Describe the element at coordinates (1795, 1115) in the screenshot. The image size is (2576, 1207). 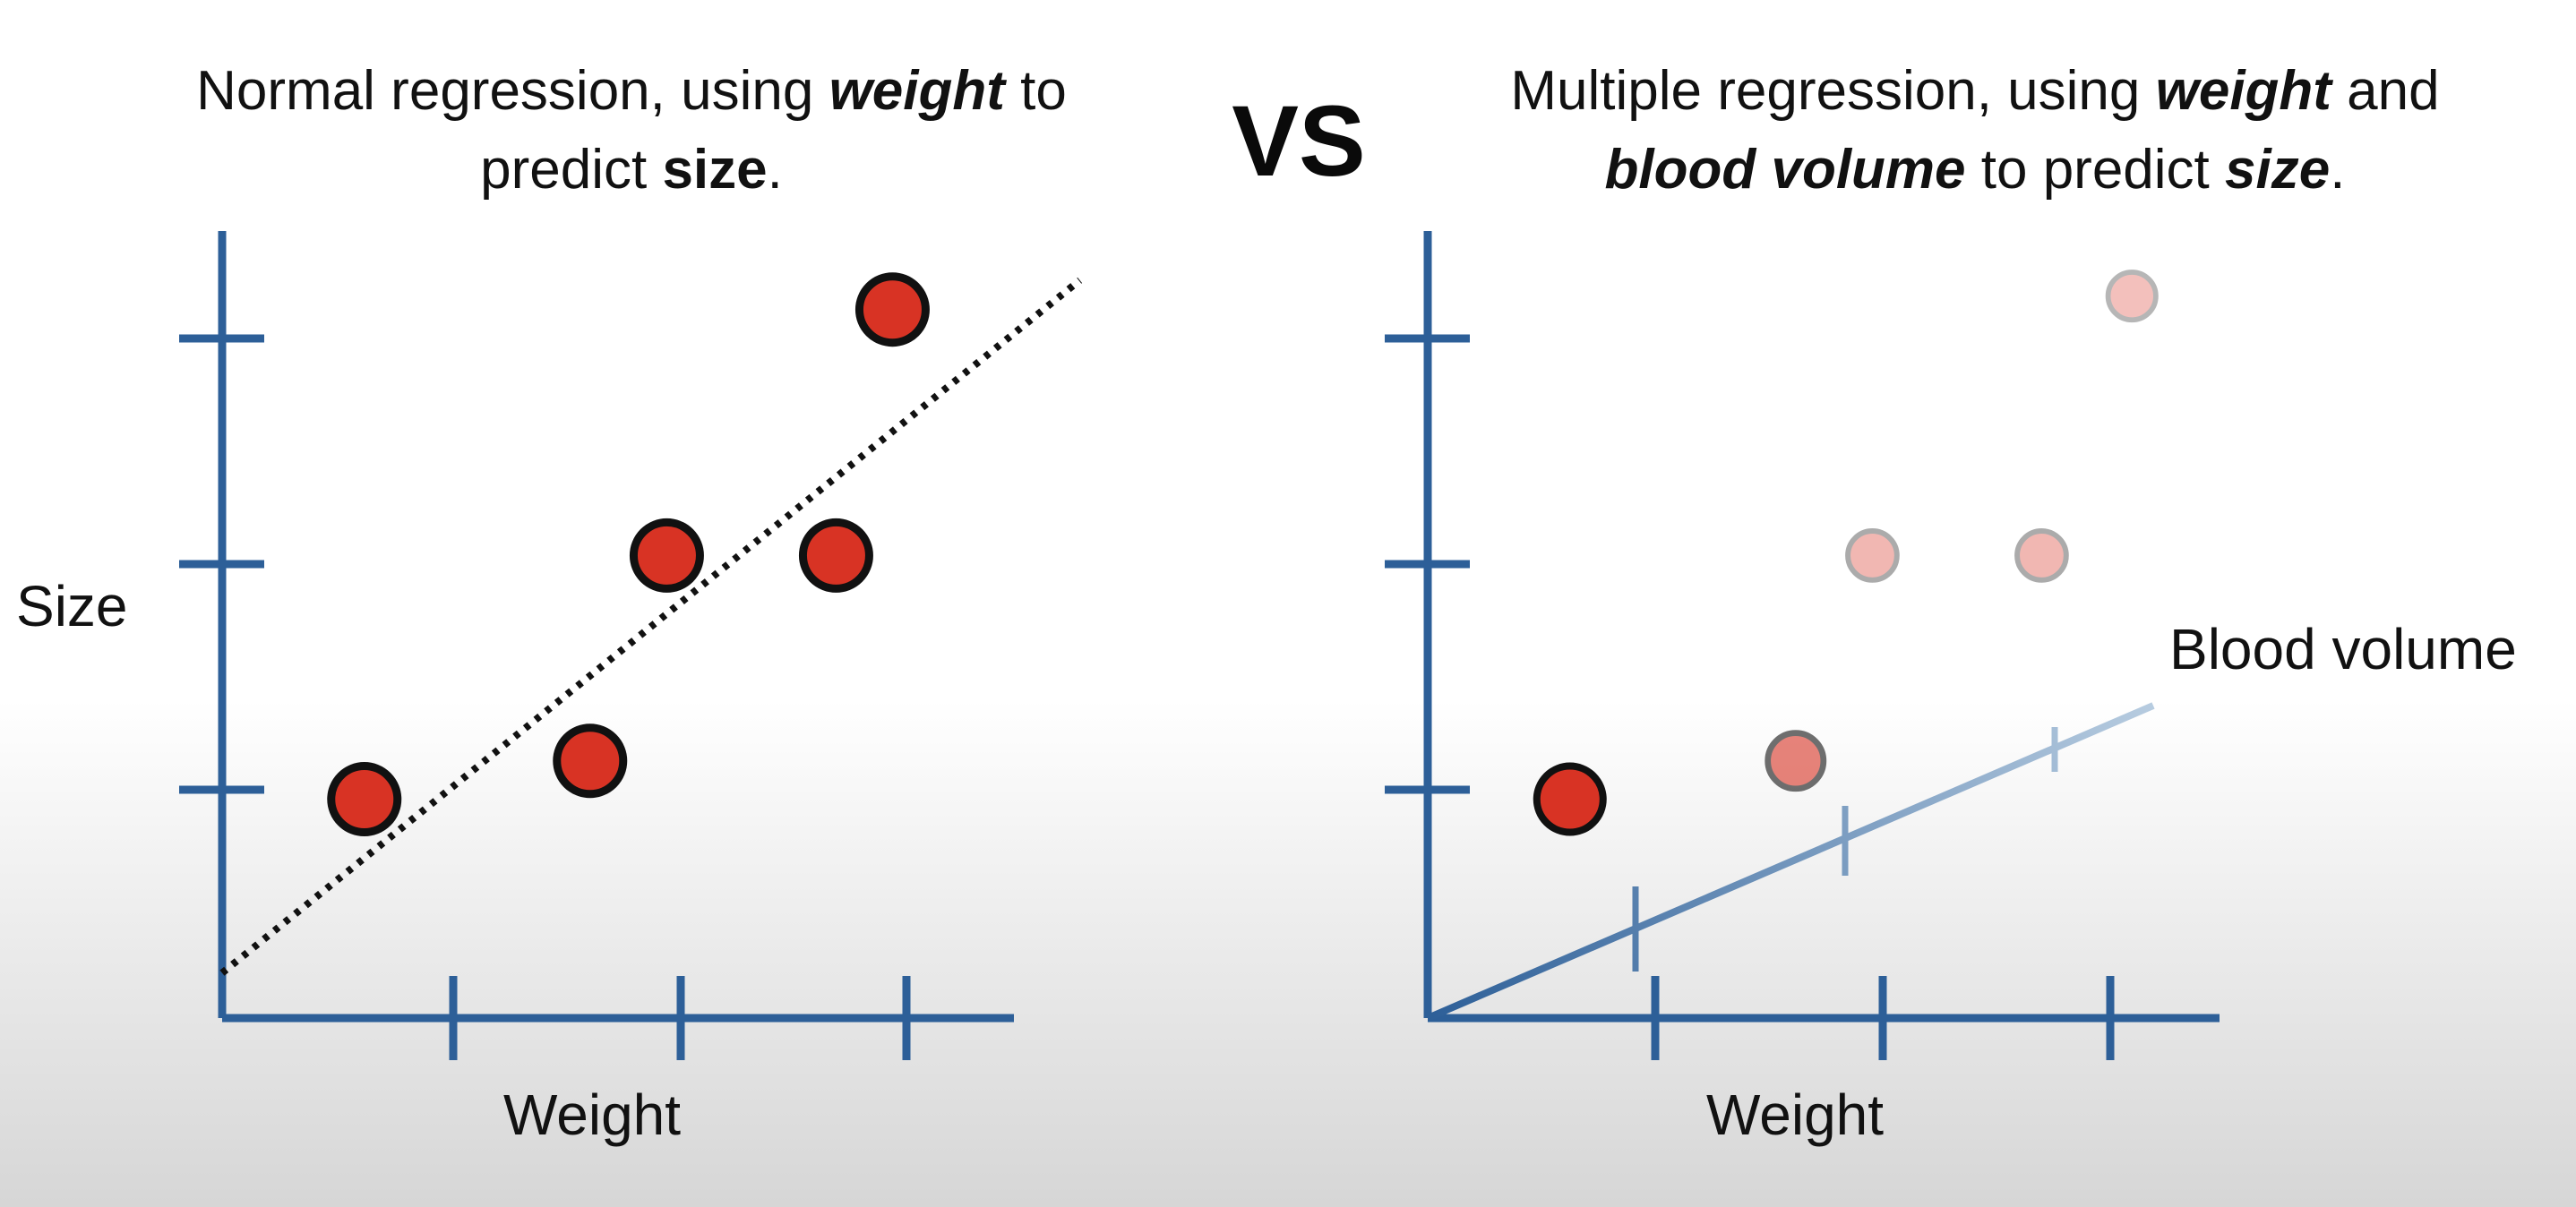
I see `right-weight-axis-label: Weight` at that location.